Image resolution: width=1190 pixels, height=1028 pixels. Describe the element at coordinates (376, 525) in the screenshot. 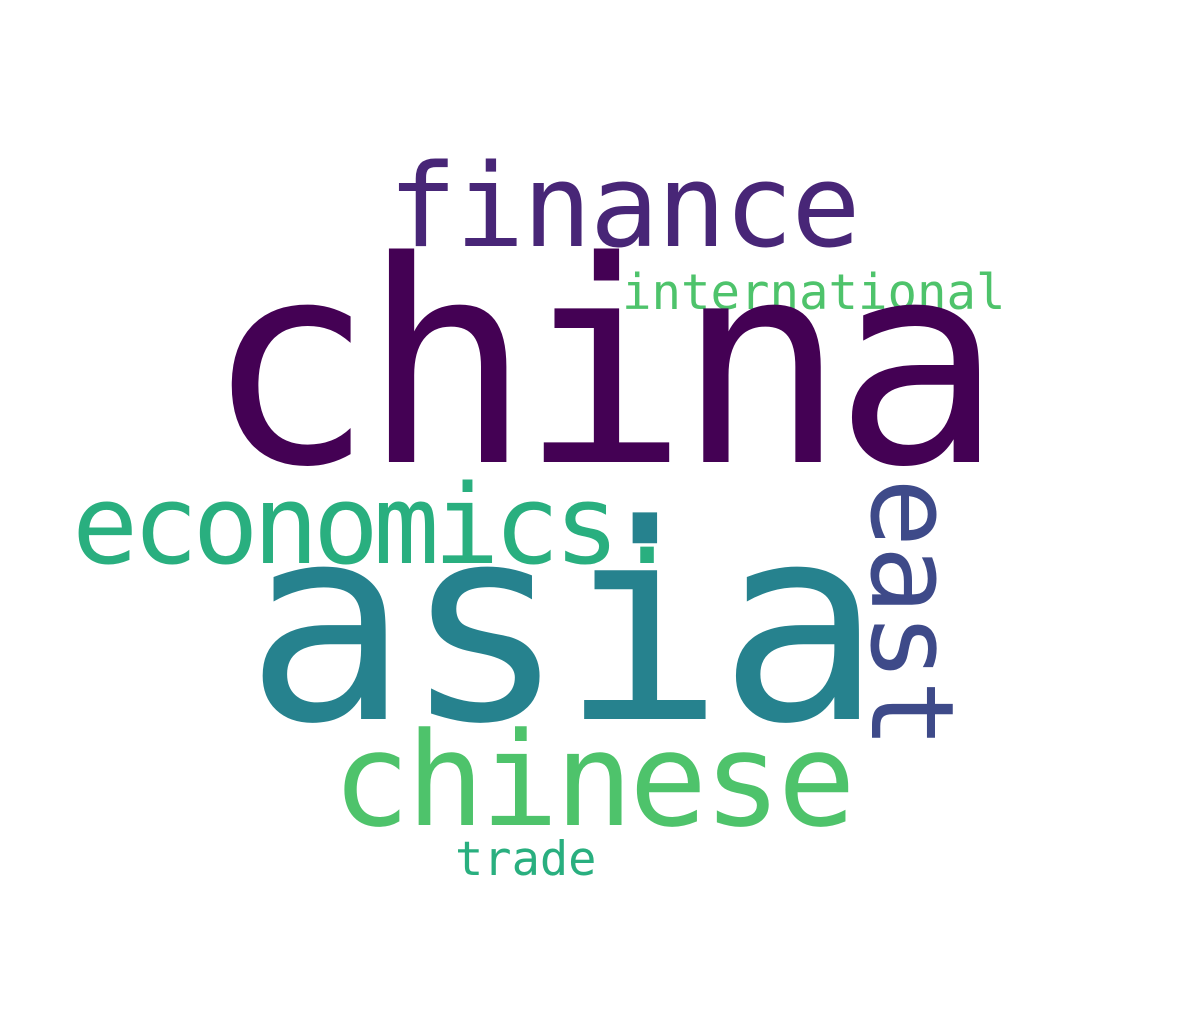

I see `word-economics: economics.` at that location.